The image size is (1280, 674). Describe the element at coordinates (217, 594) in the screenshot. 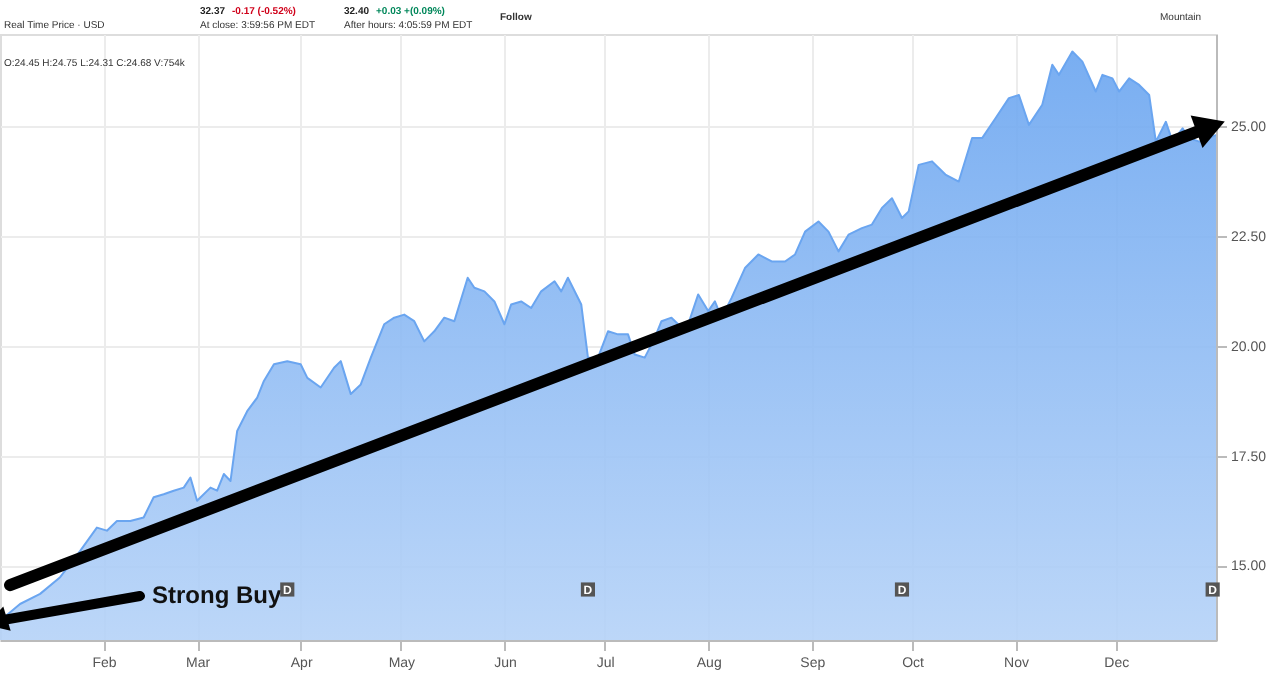

I see `annotation: Strong Buy` at that location.